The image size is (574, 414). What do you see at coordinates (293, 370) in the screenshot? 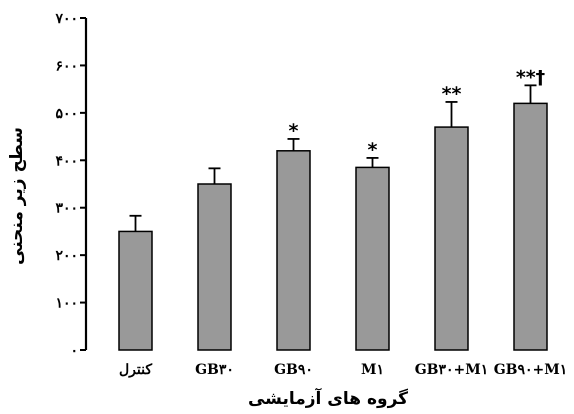
I see `x-tick-label: GB۹۰` at bounding box center [293, 370].